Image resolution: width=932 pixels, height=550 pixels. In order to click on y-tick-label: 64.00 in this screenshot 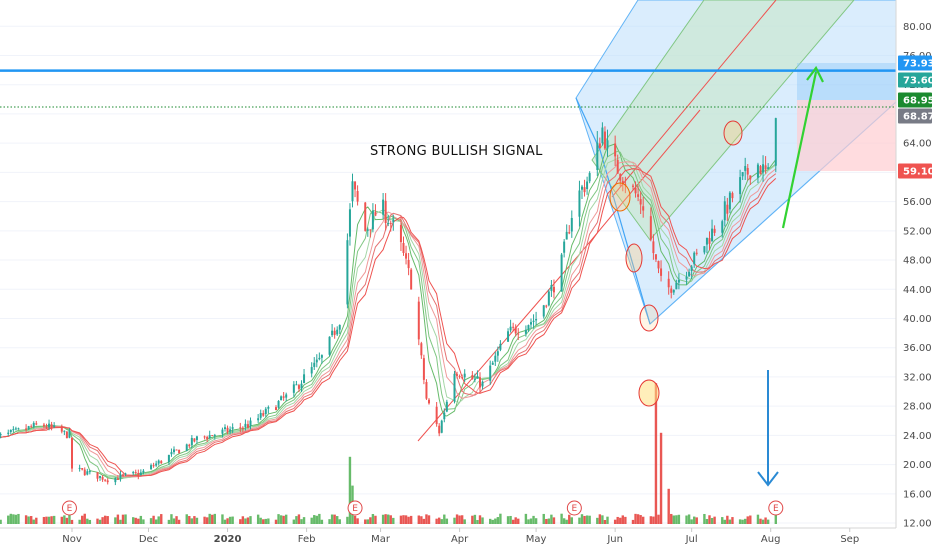, I will do `click(917, 144)`.